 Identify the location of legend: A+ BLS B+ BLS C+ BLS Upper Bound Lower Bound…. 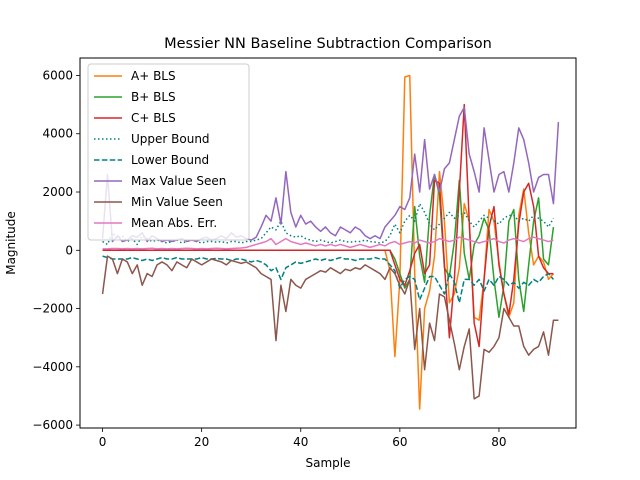
(168, 152).